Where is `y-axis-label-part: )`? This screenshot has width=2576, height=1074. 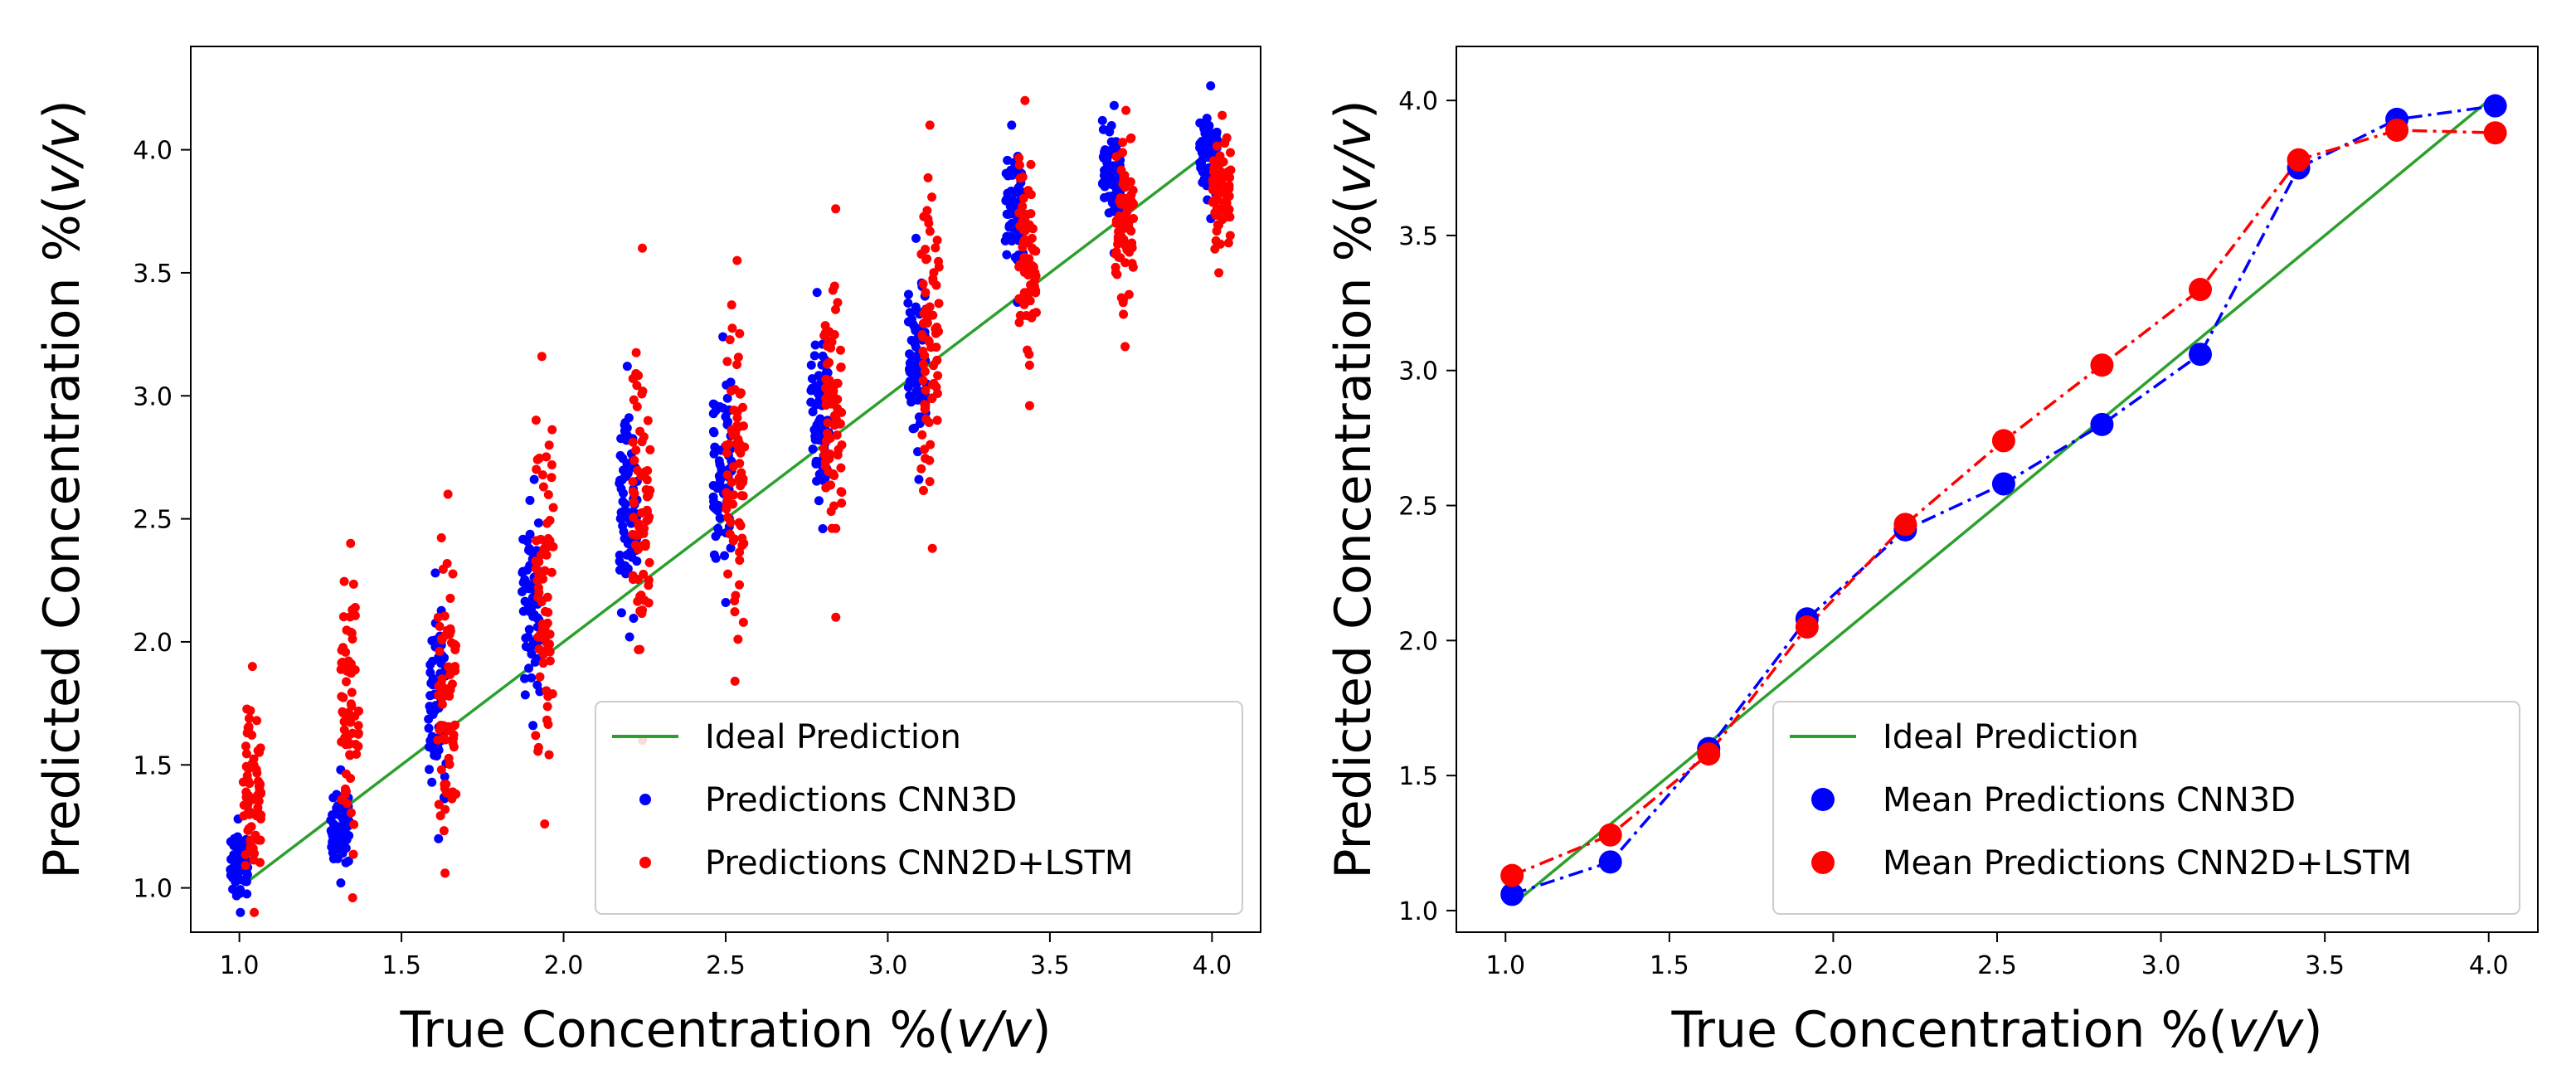 y-axis-label-part: ) is located at coordinates (1353, 109).